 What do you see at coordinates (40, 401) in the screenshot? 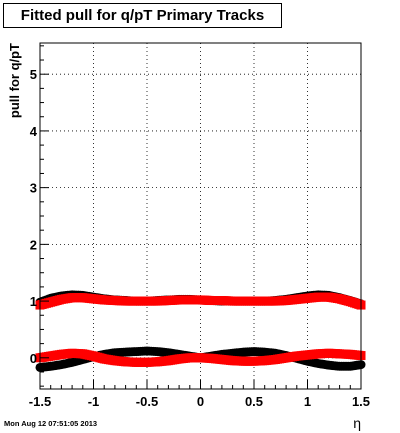
I see `x-tick-label: -1.5` at bounding box center [40, 401].